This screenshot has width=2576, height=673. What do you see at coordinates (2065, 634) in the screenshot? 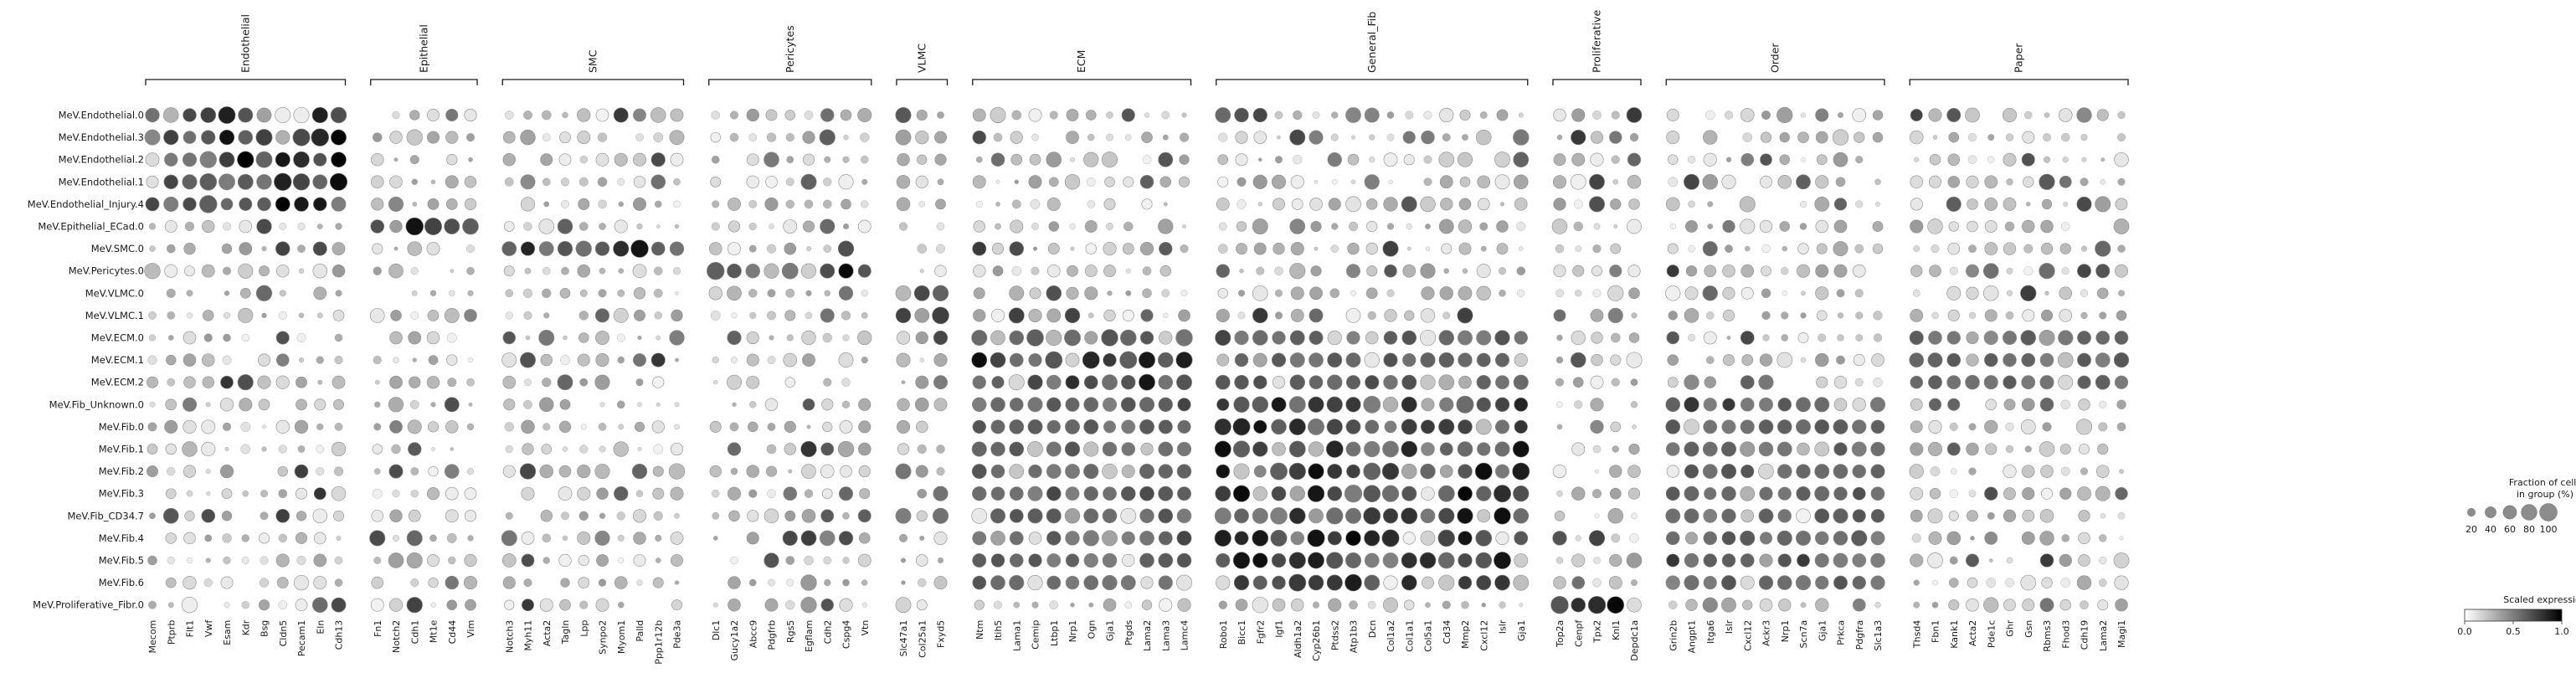
I see `gene-label: Fhod3` at bounding box center [2065, 634].